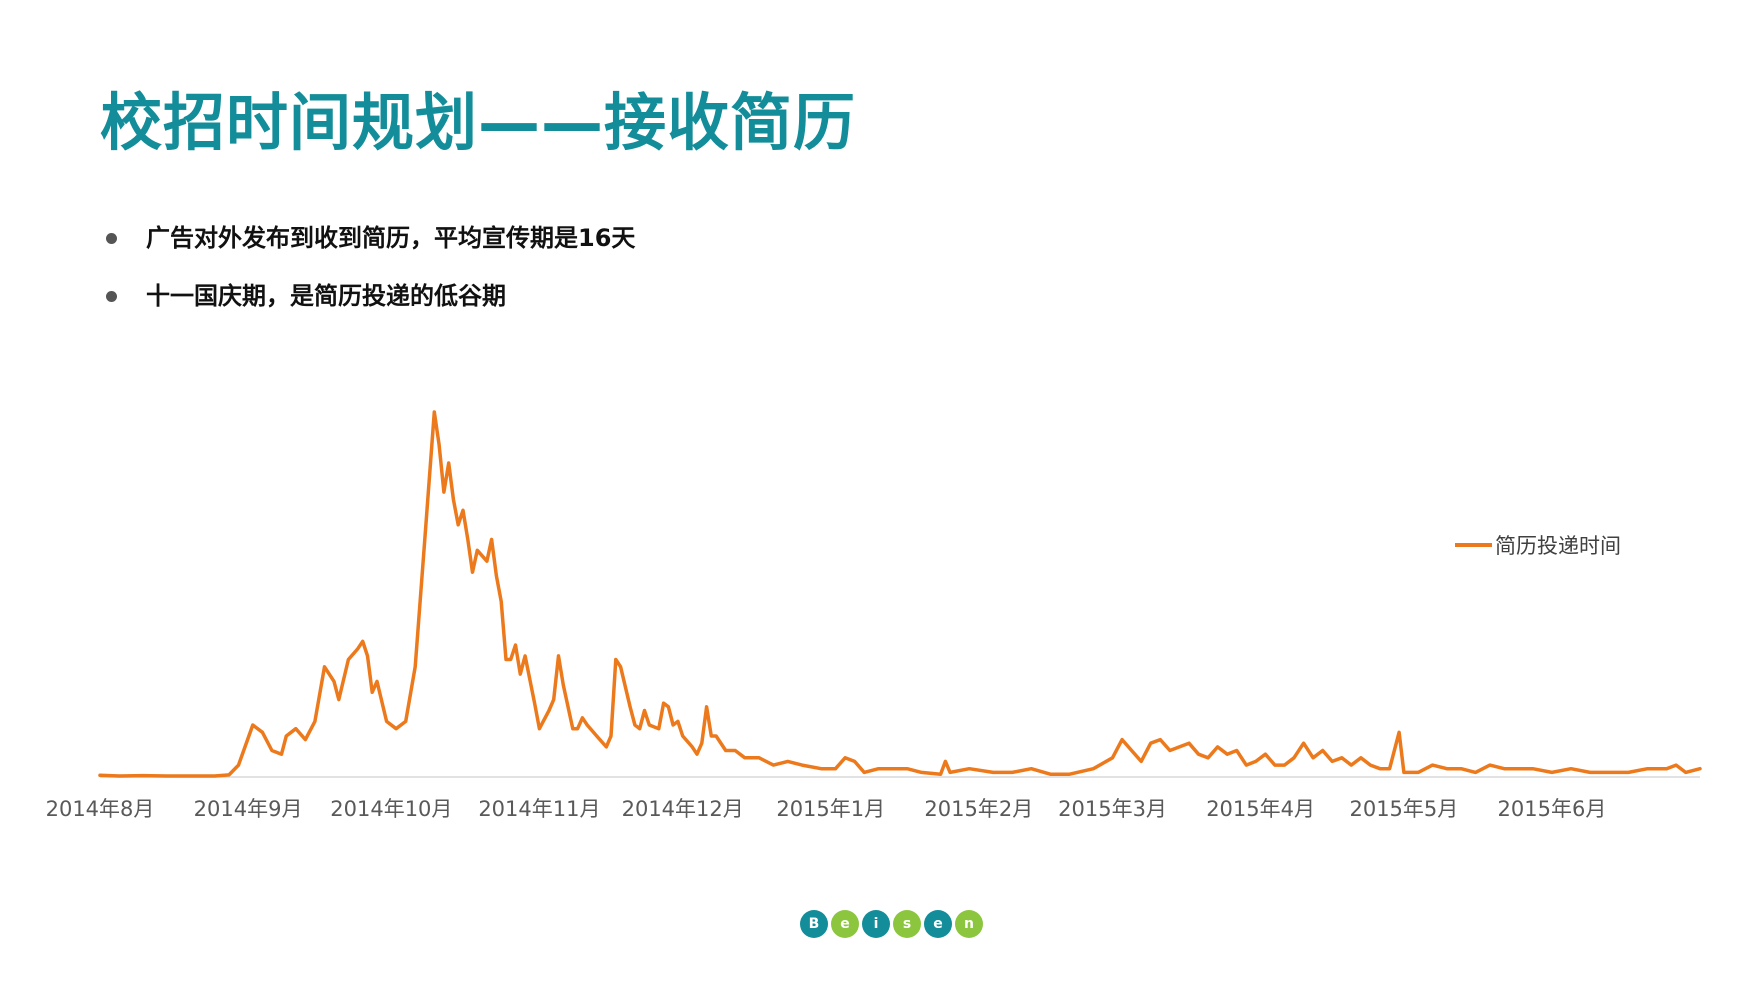 Image resolution: width=1760 pixels, height=990 pixels. Describe the element at coordinates (367, 305) in the screenshot. I see `bullet-item: 十一国庆期，是简历投递的低谷期` at that location.